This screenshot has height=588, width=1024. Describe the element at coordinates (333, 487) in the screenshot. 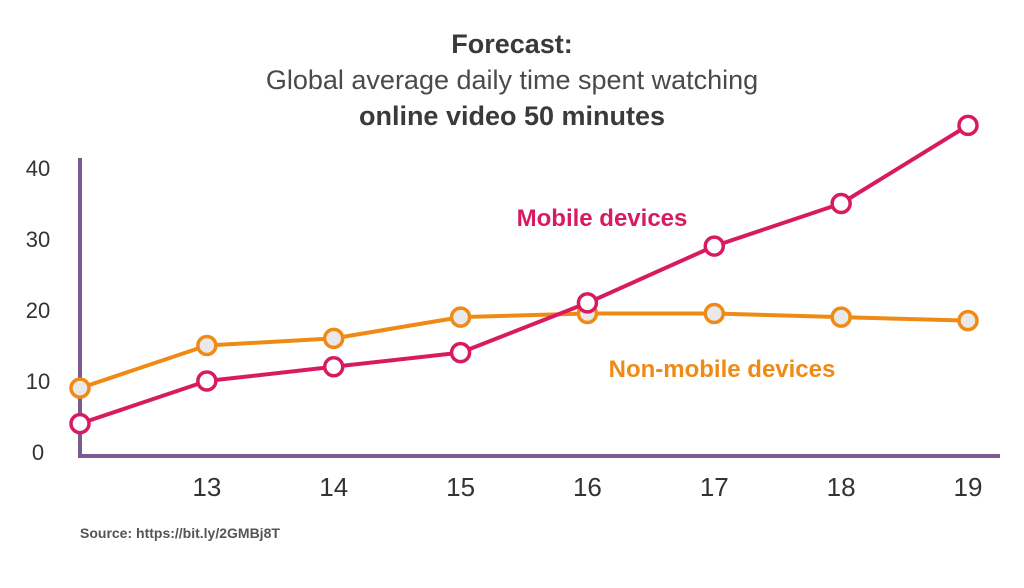

I see `x-tick-label-14: 14` at that location.